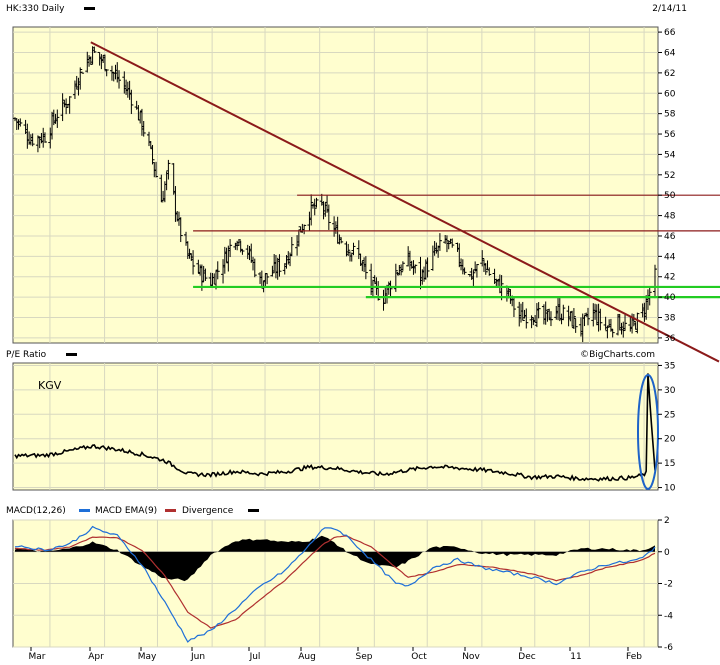 The width and height of the screenshot is (720, 665). Describe the element at coordinates (37, 657) in the screenshot. I see `month-label: Mar` at that location.